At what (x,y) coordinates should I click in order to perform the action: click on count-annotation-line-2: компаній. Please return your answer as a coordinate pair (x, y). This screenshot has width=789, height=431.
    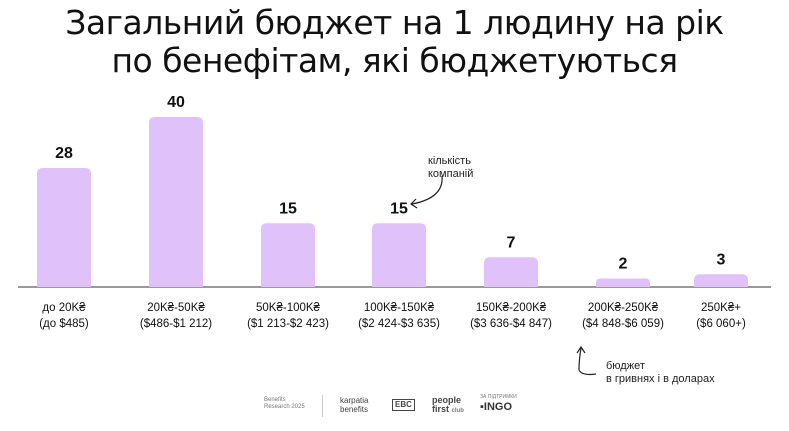
    Looking at the image, I should click on (451, 174).